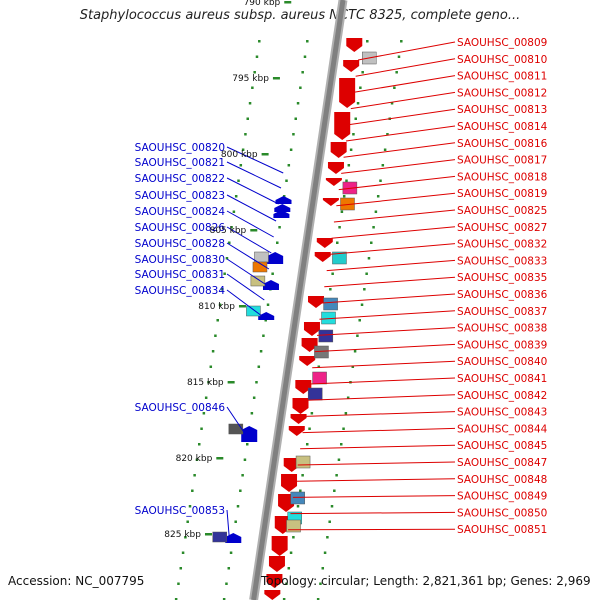 The image size is (600, 600). I want to click on forward-gene-label: SAOUHSC_00837, so click(502, 312).